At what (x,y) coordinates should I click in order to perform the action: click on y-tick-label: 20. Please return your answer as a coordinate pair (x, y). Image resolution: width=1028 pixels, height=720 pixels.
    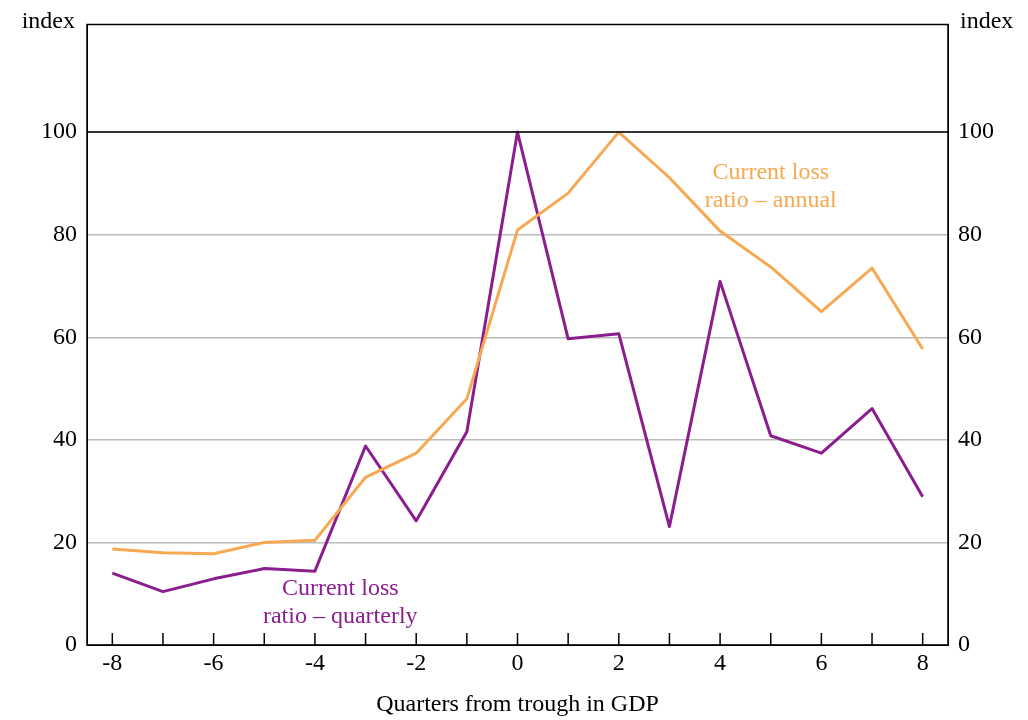
    Looking at the image, I should click on (65, 540).